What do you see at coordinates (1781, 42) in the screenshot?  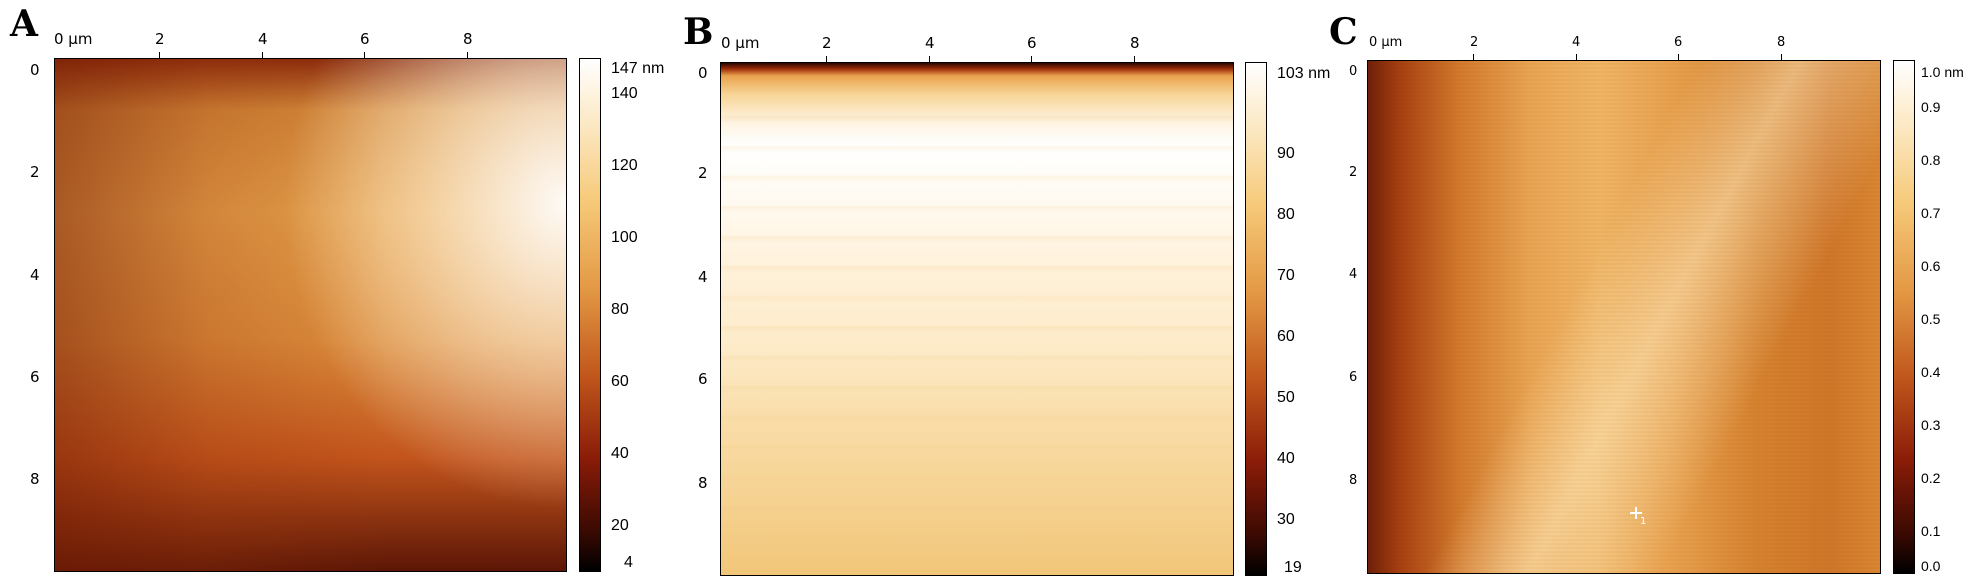 I see `x-tick-c-4: 8` at bounding box center [1781, 42].